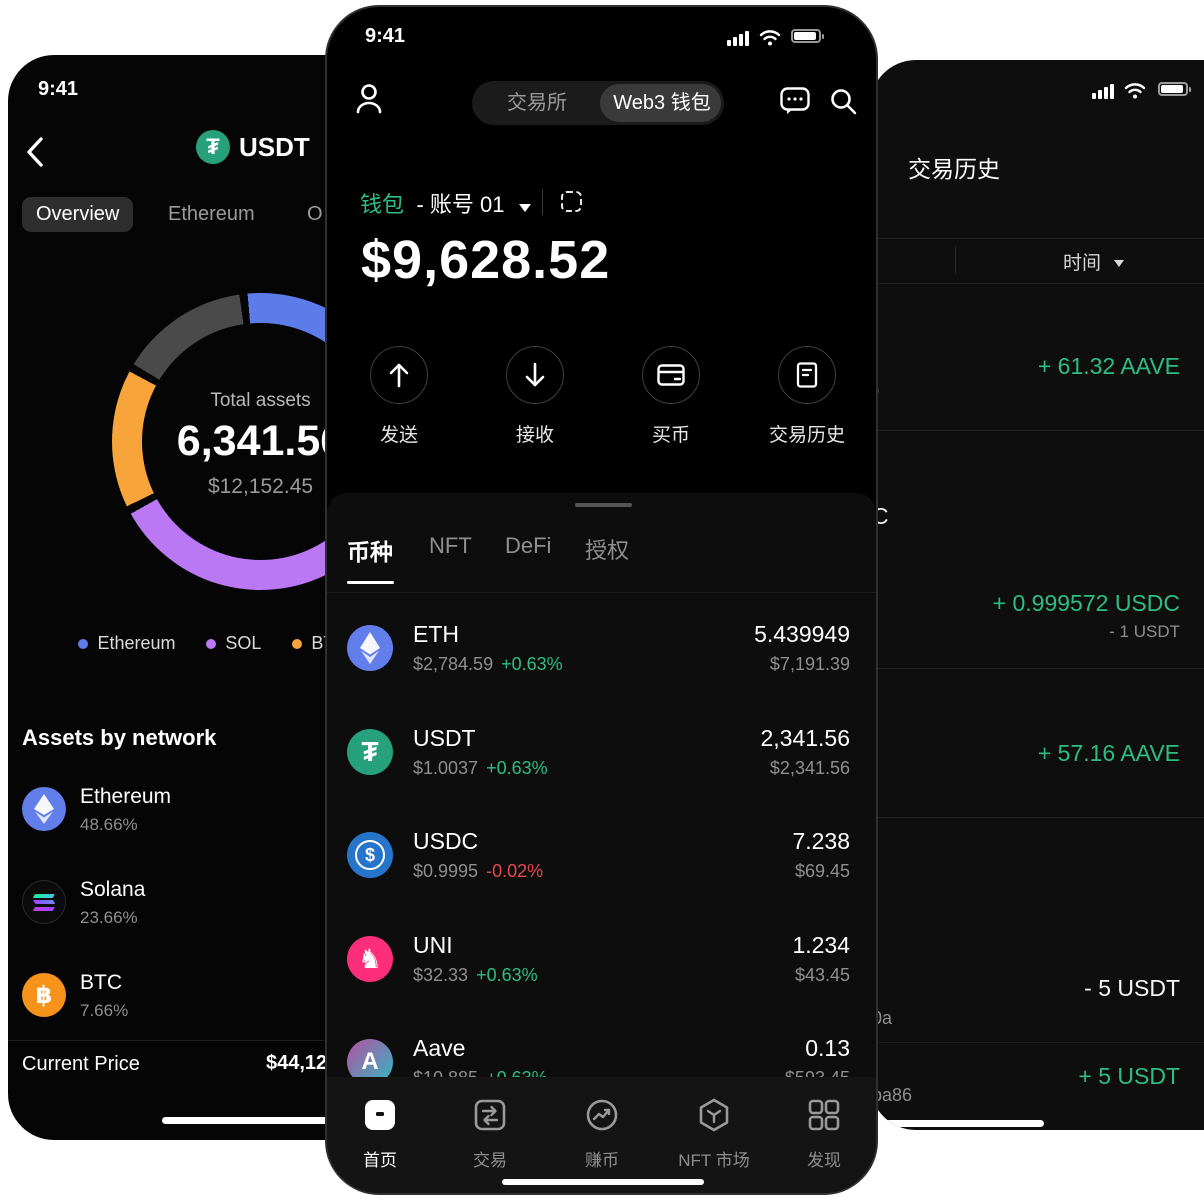 This screenshot has width=1204, height=1200. Describe the element at coordinates (78, 214) in the screenshot. I see `tab-overview: Overview` at that location.